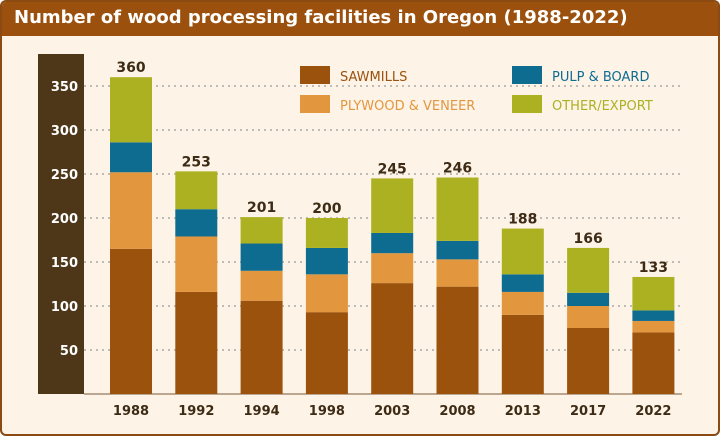  I want to click on legend-label-3: OTHER/EXPORT, so click(602, 106).